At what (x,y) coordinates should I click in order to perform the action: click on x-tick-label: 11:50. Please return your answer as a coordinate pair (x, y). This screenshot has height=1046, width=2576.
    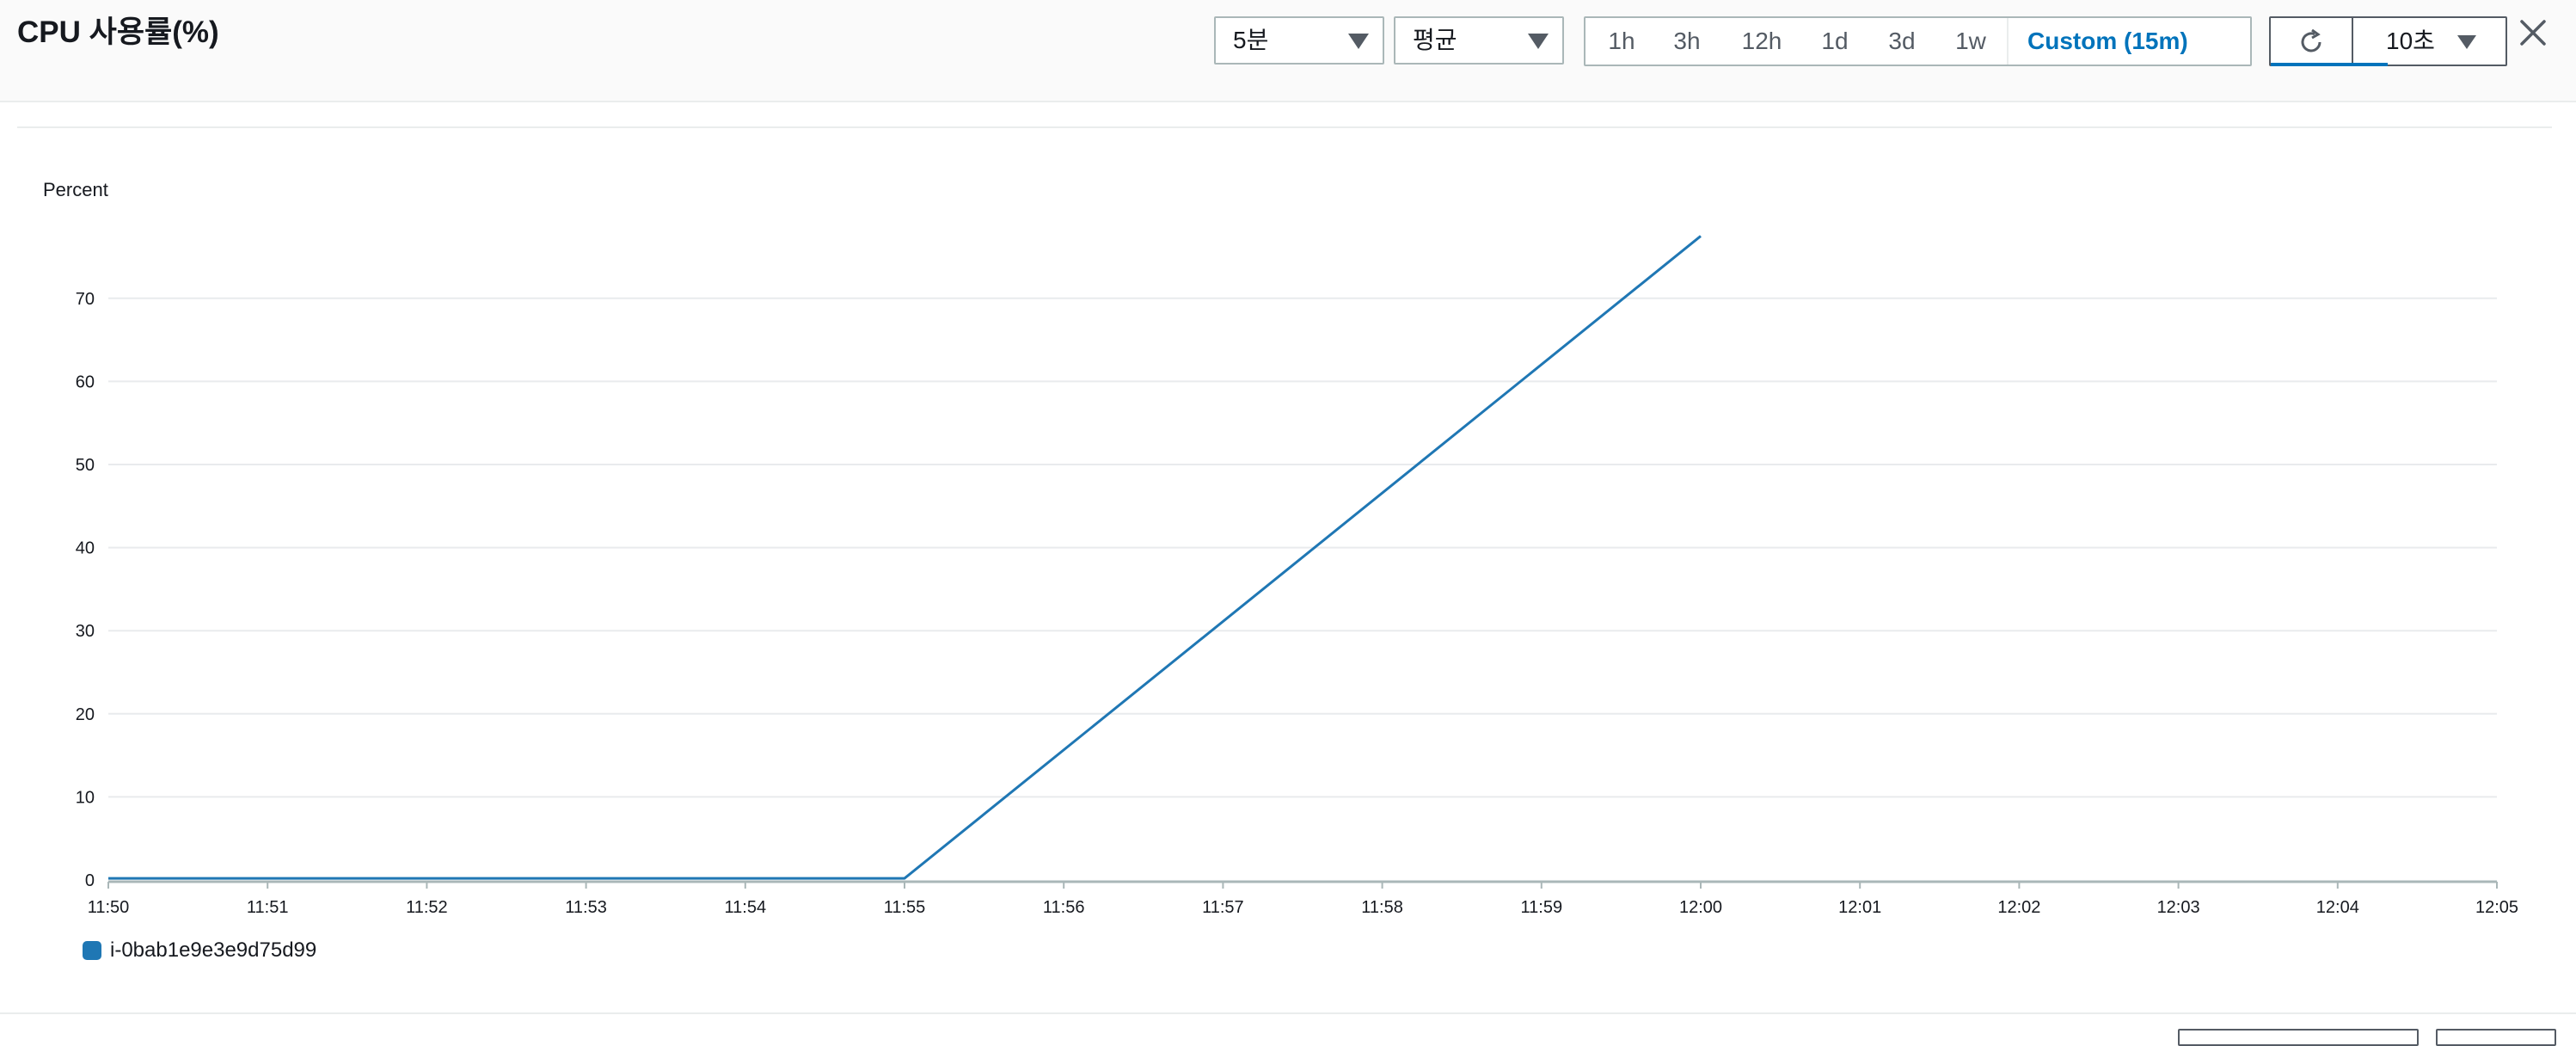
    Looking at the image, I should click on (109, 907).